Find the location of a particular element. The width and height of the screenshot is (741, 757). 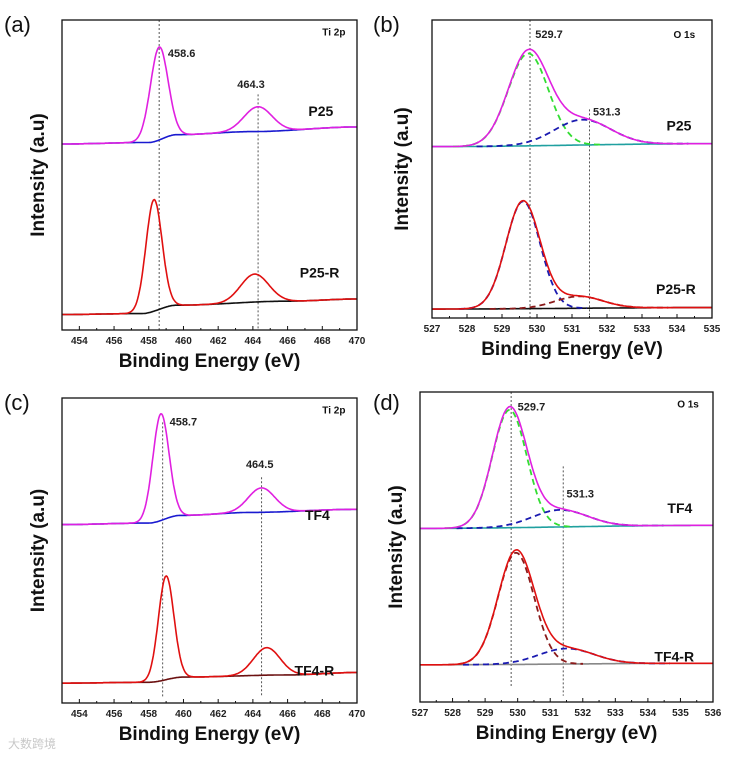

peak-position-label: 458.7 is located at coordinates (184, 422).